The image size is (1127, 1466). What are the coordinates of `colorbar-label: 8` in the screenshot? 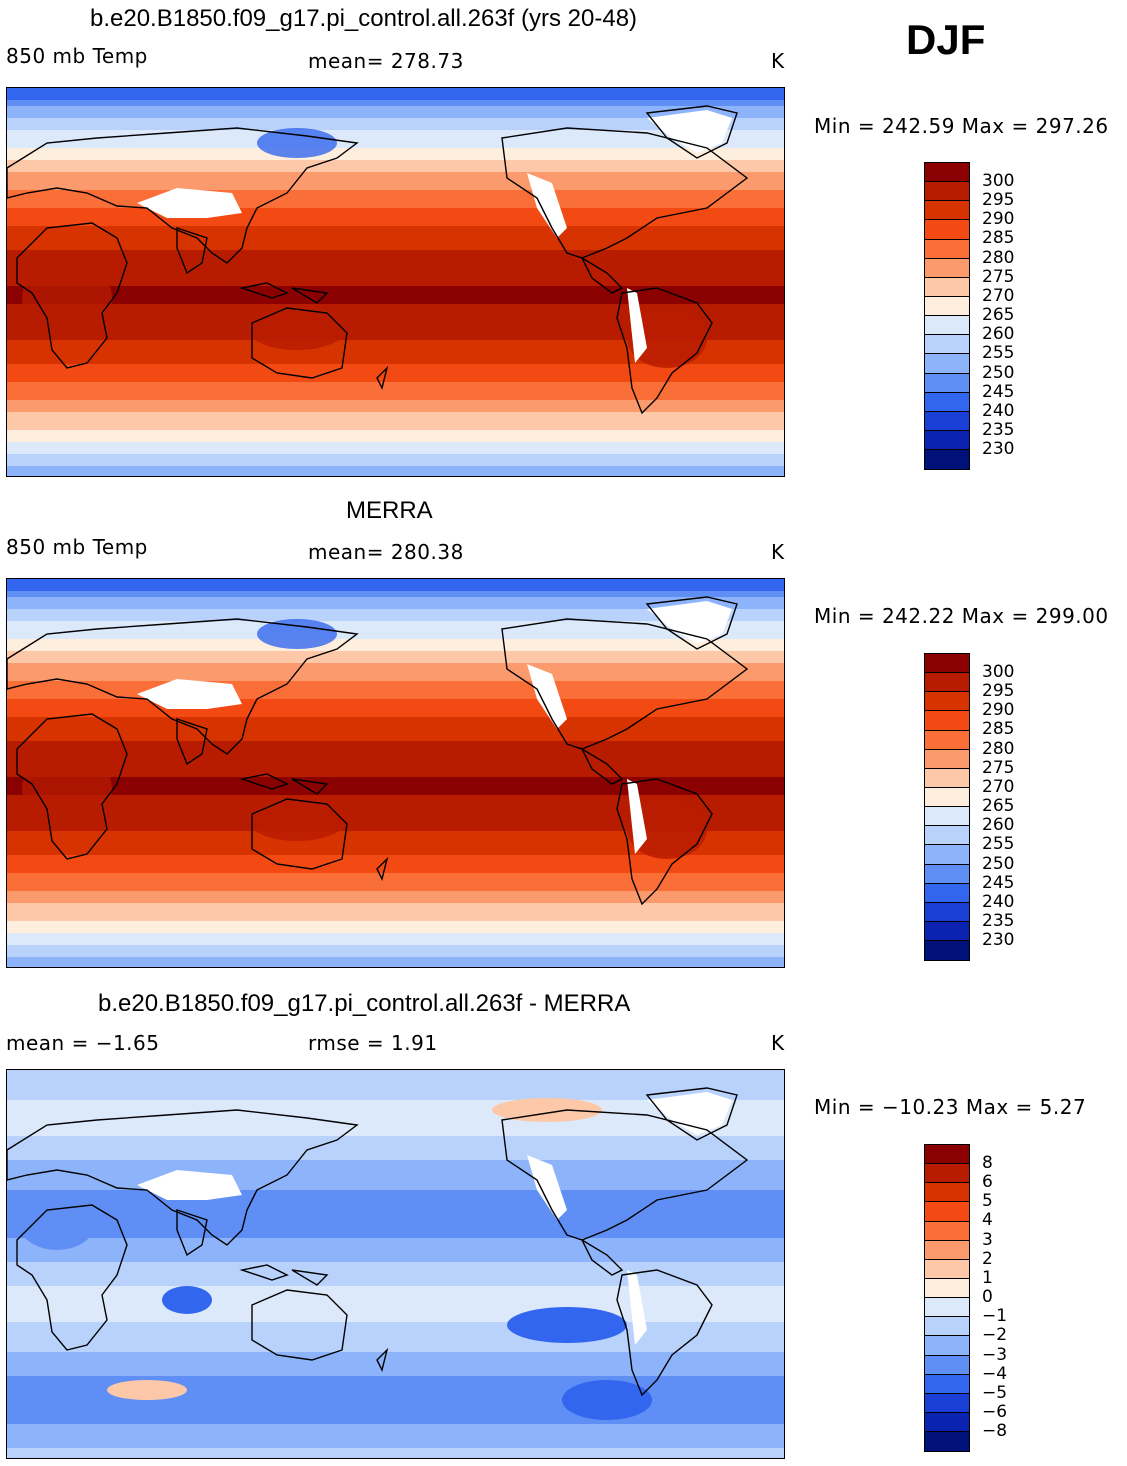 It's located at (987, 1163).